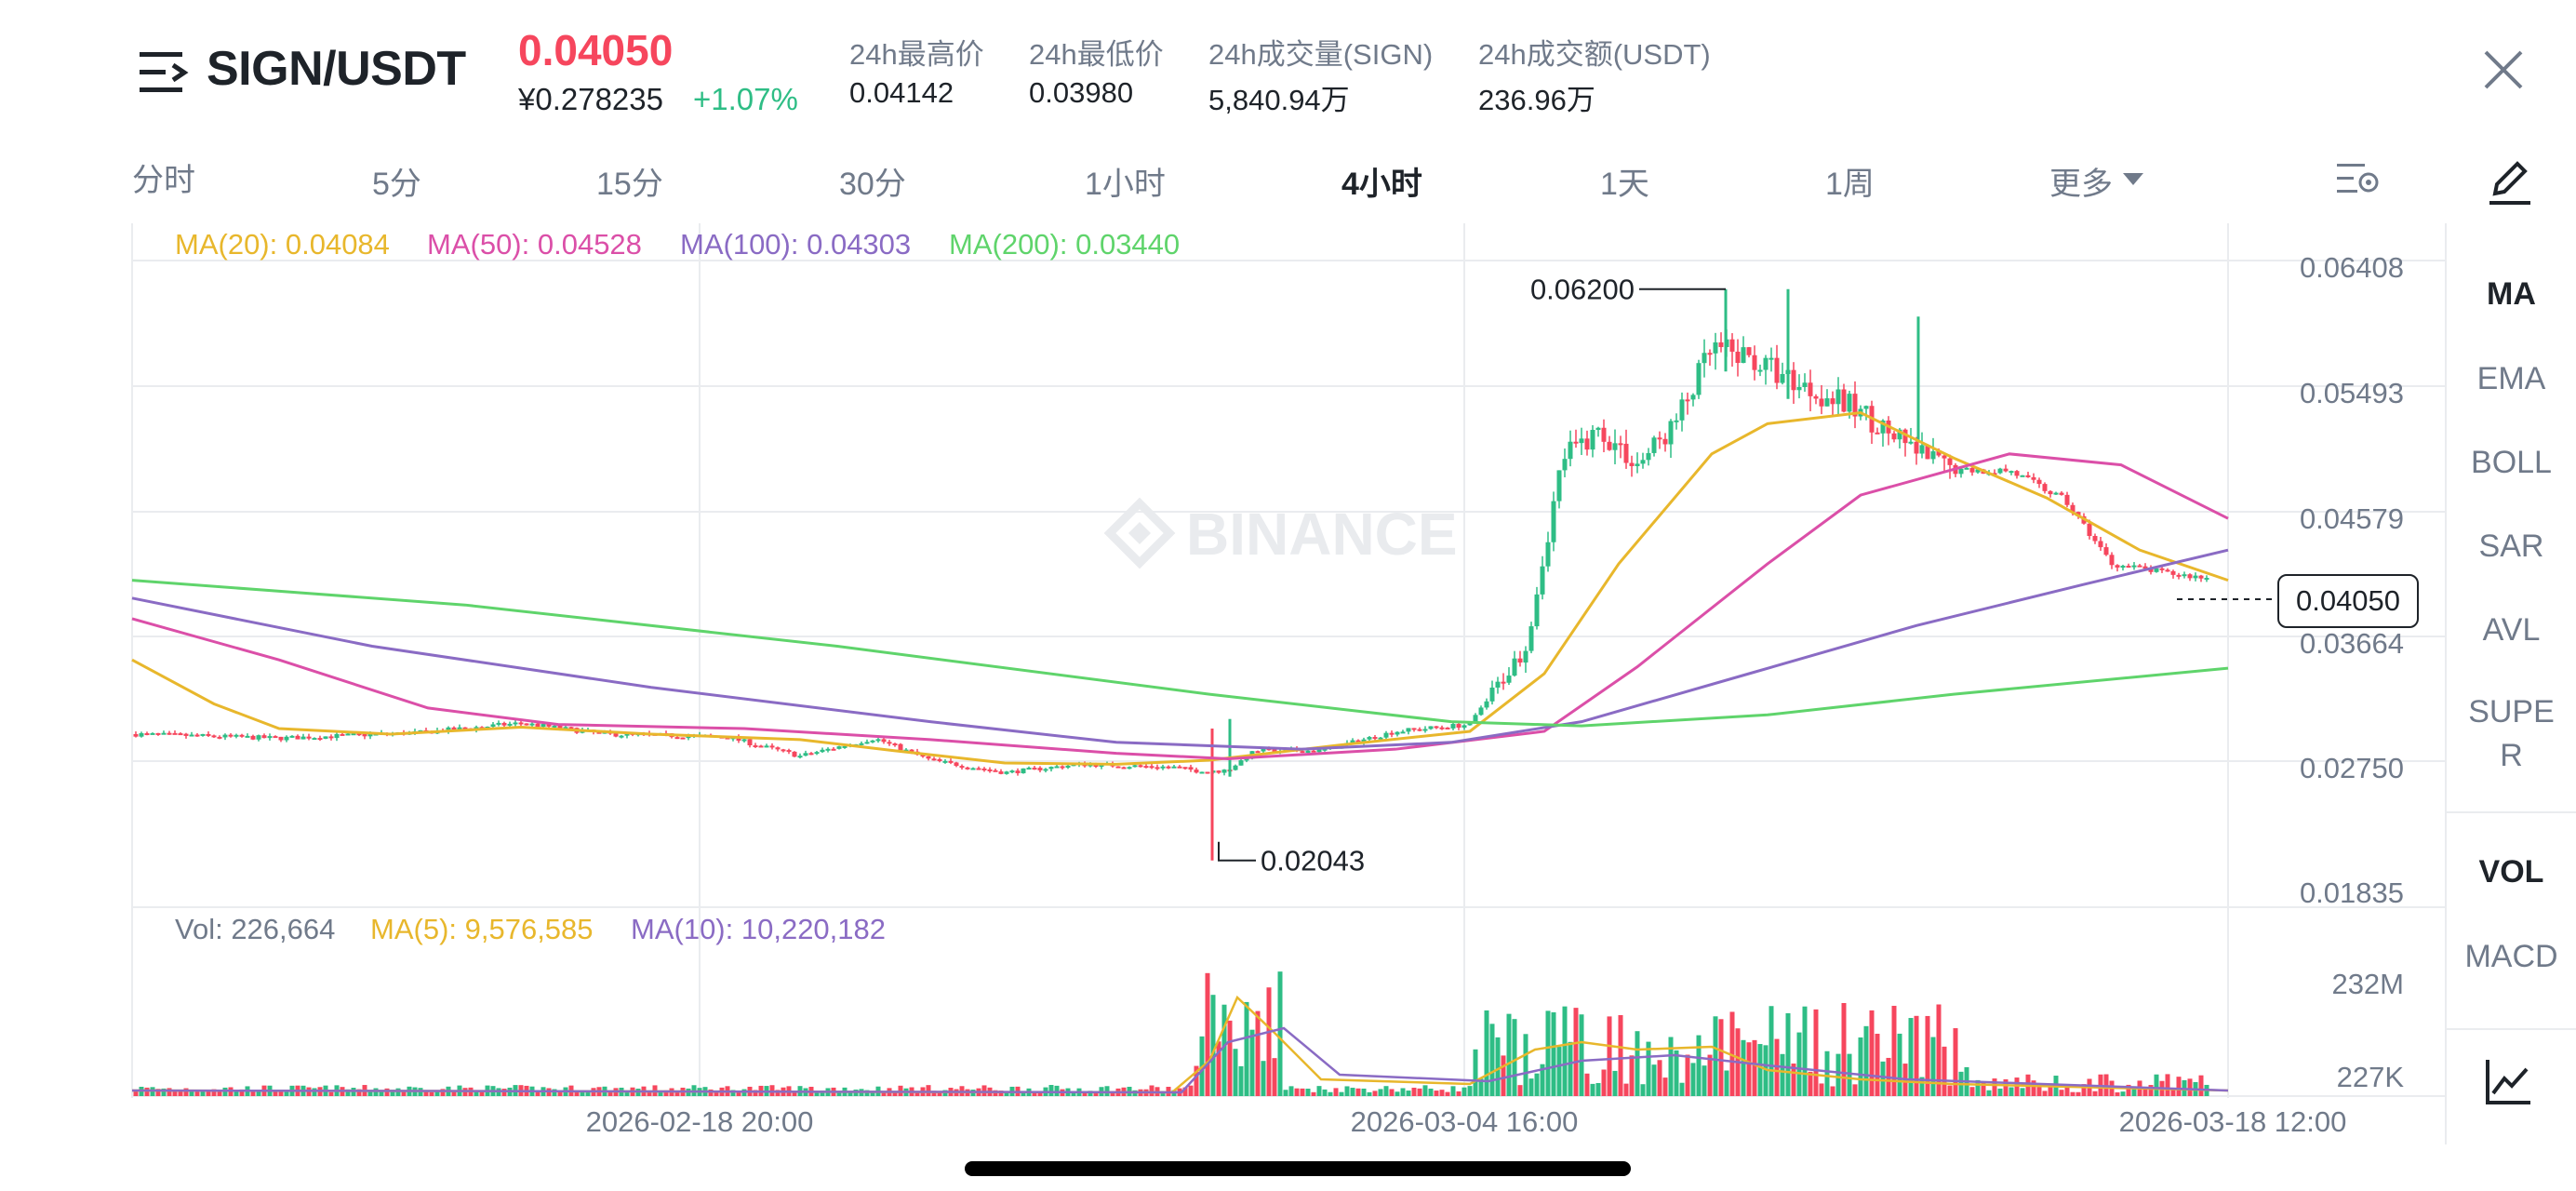 The height and width of the screenshot is (1191, 2576). Describe the element at coordinates (396, 184) in the screenshot. I see `tab-5m: 5分` at that location.